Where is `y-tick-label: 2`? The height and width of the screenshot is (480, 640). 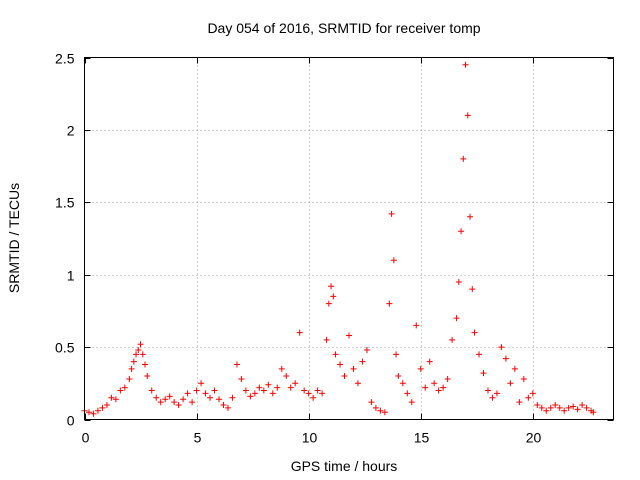 y-tick-label: 2 is located at coordinates (71, 131).